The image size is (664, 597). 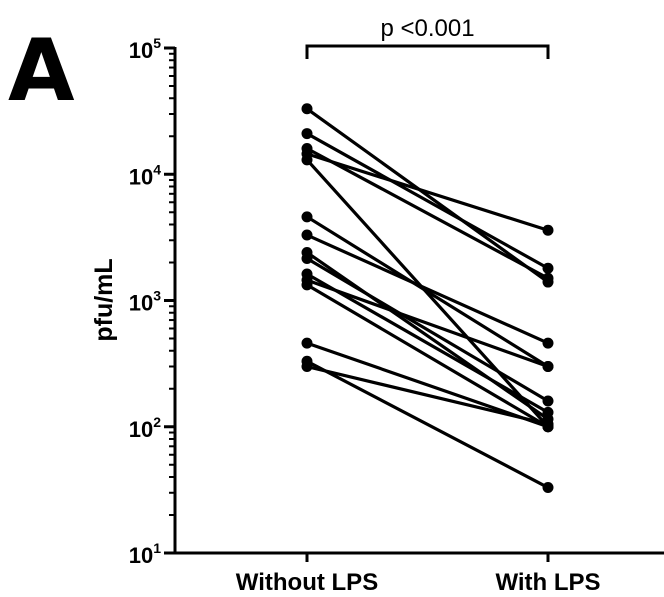 What do you see at coordinates (157, 296) in the screenshot?
I see `y-tick-exponent: 3` at bounding box center [157, 296].